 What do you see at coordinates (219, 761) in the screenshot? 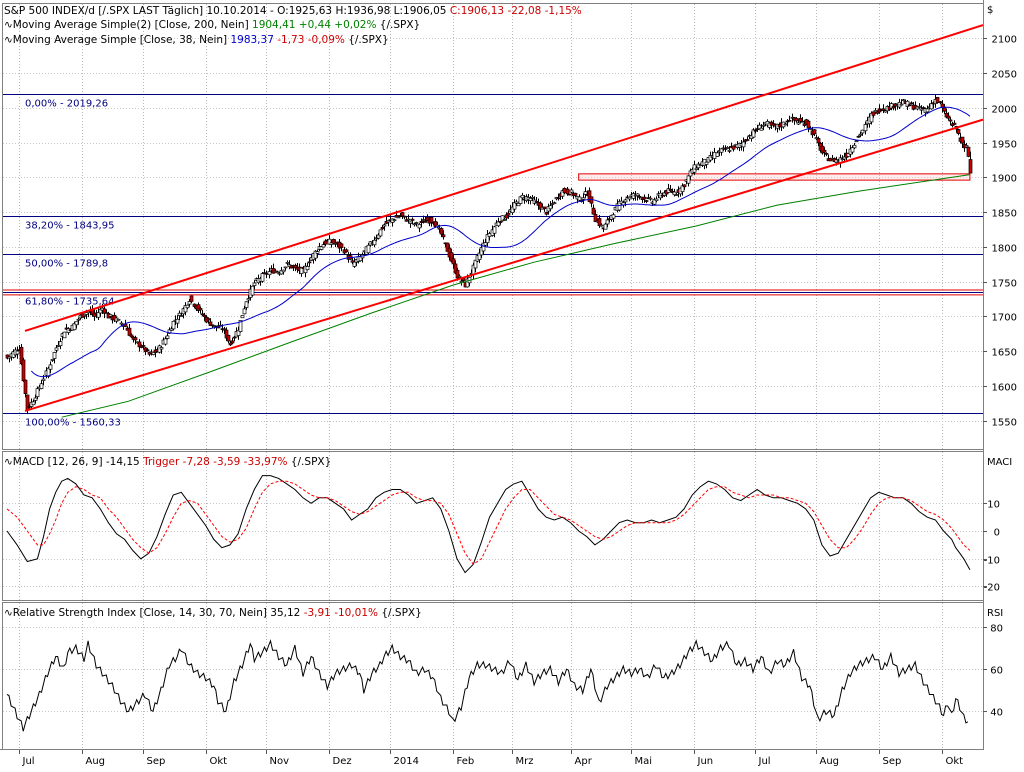
I see `x-tick-label: Okt` at bounding box center [219, 761].